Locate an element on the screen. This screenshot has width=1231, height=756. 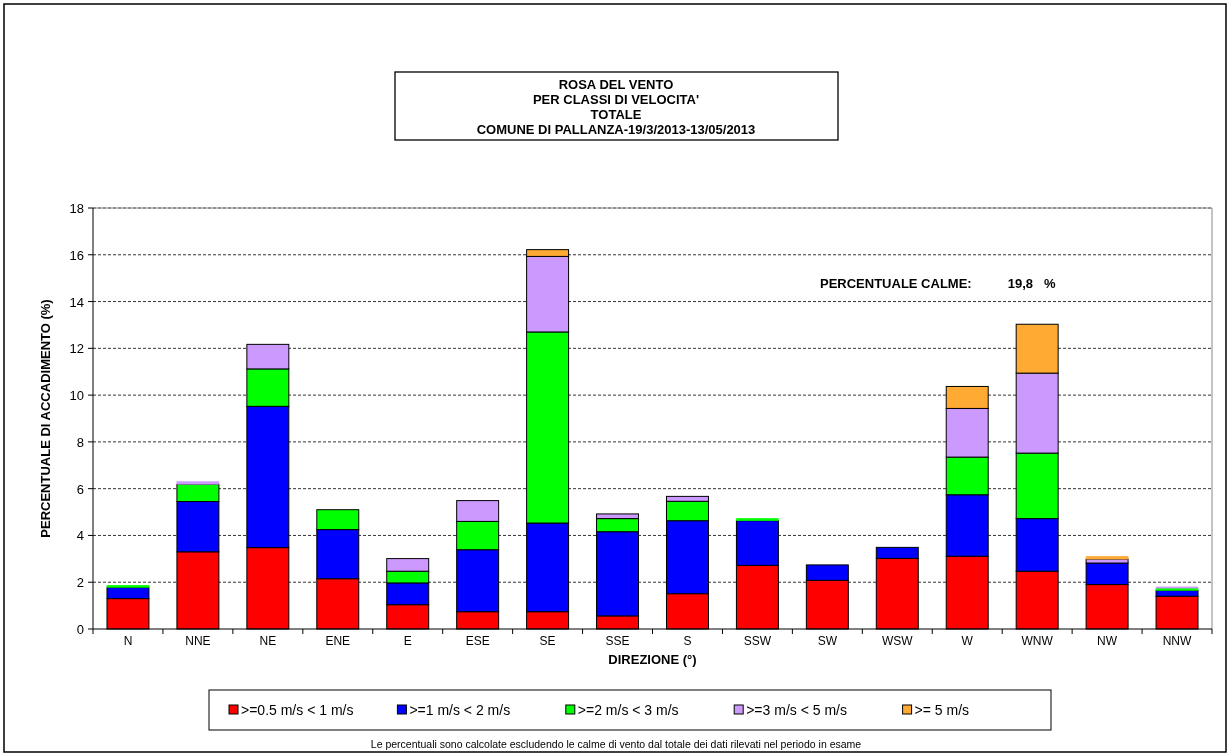
y-tick-label: 14 is located at coordinates (76, 302).